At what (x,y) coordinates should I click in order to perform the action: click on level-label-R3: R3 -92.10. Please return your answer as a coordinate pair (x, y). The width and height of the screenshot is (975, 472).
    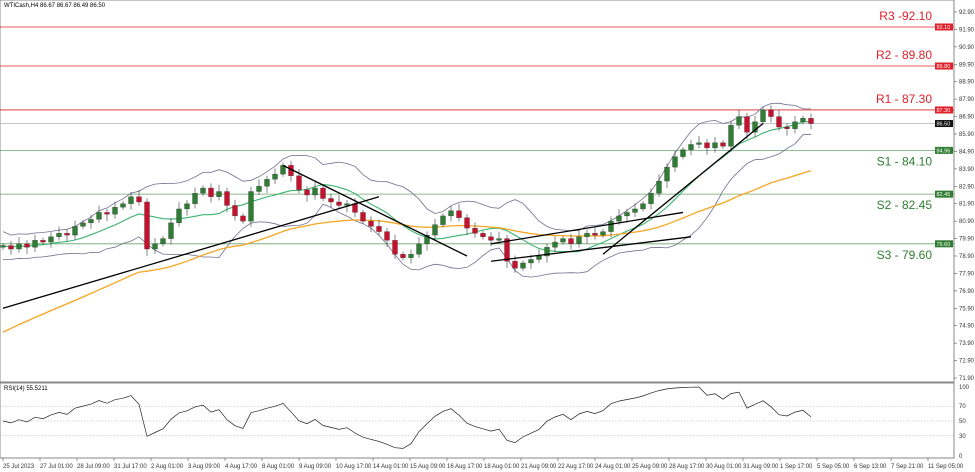
    Looking at the image, I should click on (905, 16).